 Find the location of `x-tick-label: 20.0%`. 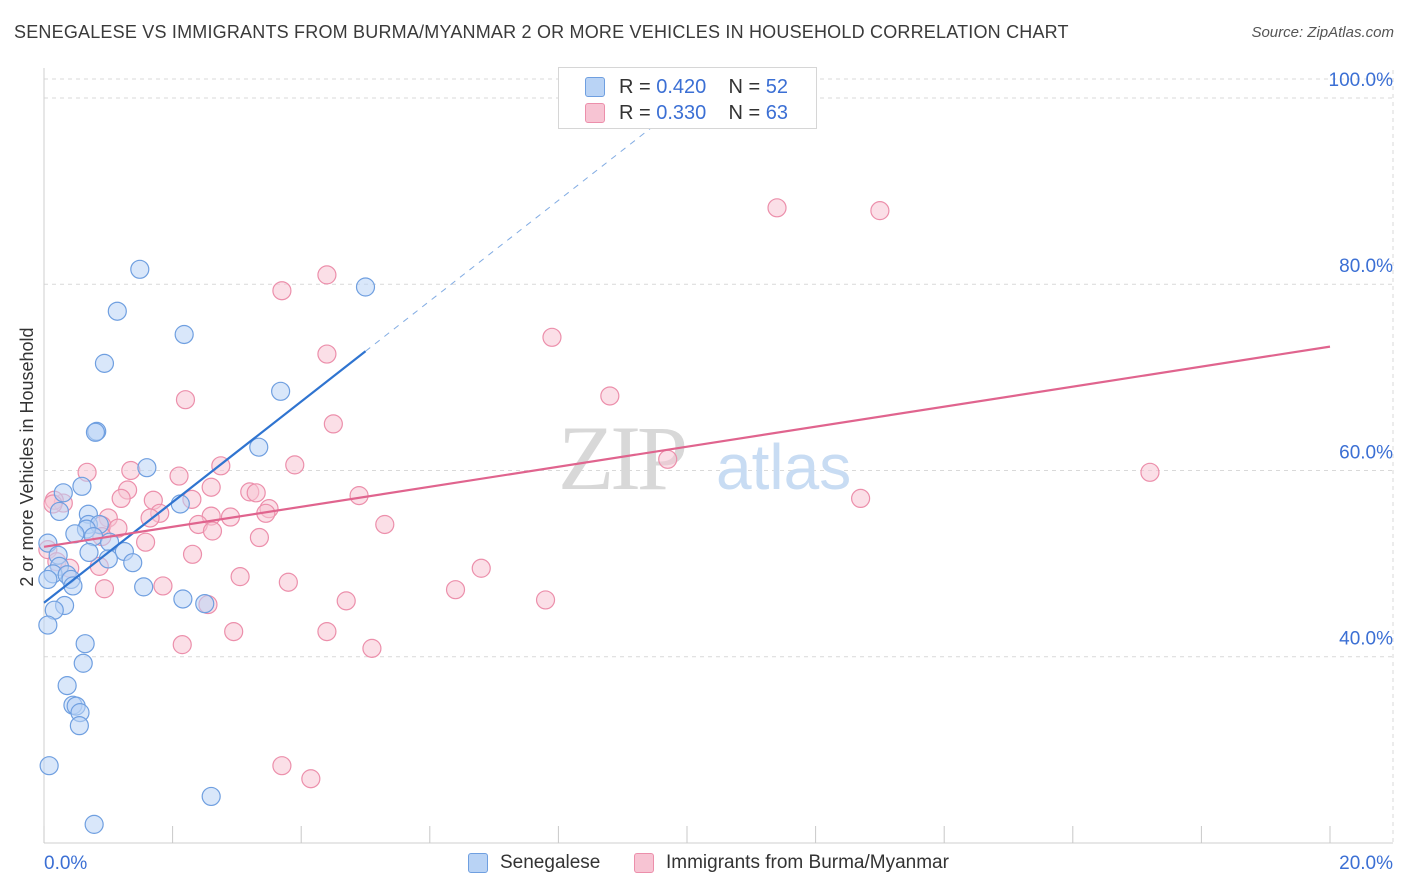

x-tick-label: 20.0% is located at coordinates (1366, 863).